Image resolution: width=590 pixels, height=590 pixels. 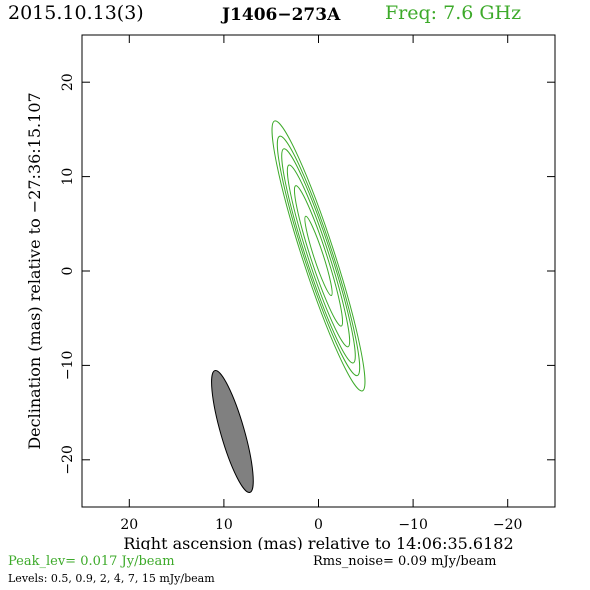 What do you see at coordinates (68, 82) in the screenshot?
I see `y-tick-label: 20` at bounding box center [68, 82].